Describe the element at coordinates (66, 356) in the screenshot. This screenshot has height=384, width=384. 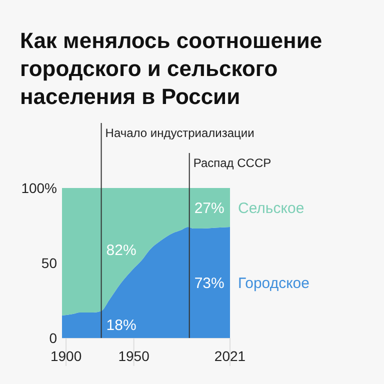
I see `x-tick-label: 1900` at that location.